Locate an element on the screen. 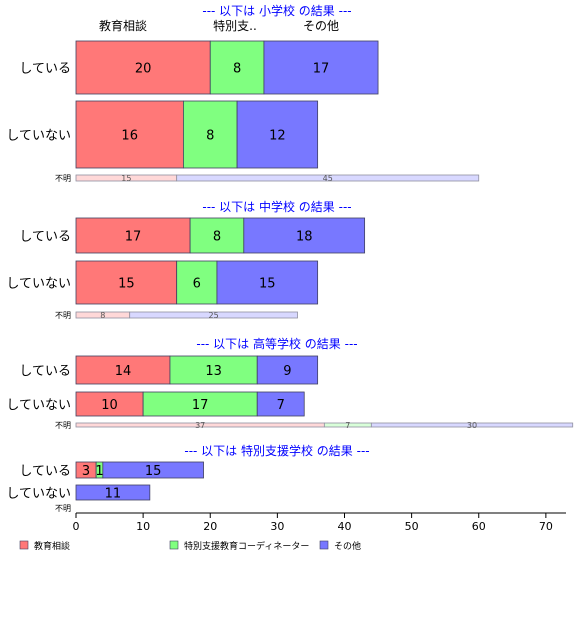 The image size is (580, 636). group-title: --- 以下は 小学校 の結果 --- is located at coordinates (276, 10).